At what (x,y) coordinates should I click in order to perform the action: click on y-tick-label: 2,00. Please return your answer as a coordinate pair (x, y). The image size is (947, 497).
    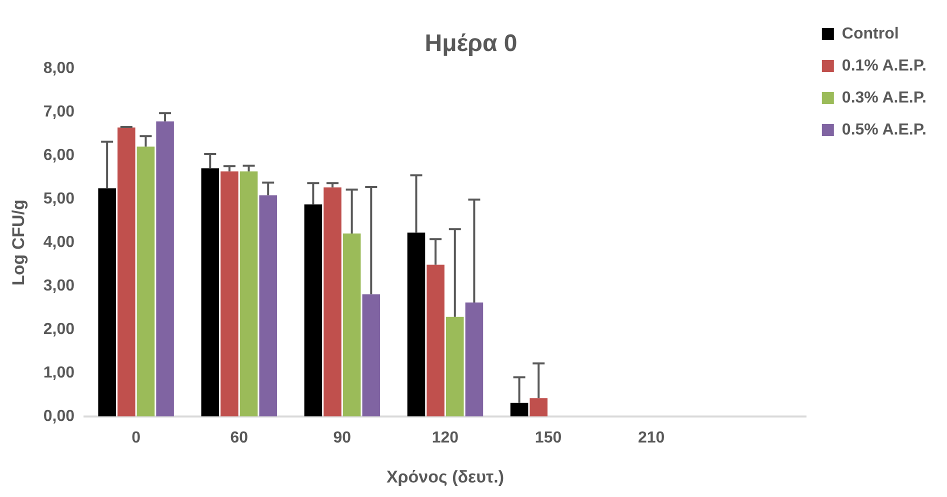
    Looking at the image, I should click on (59, 329).